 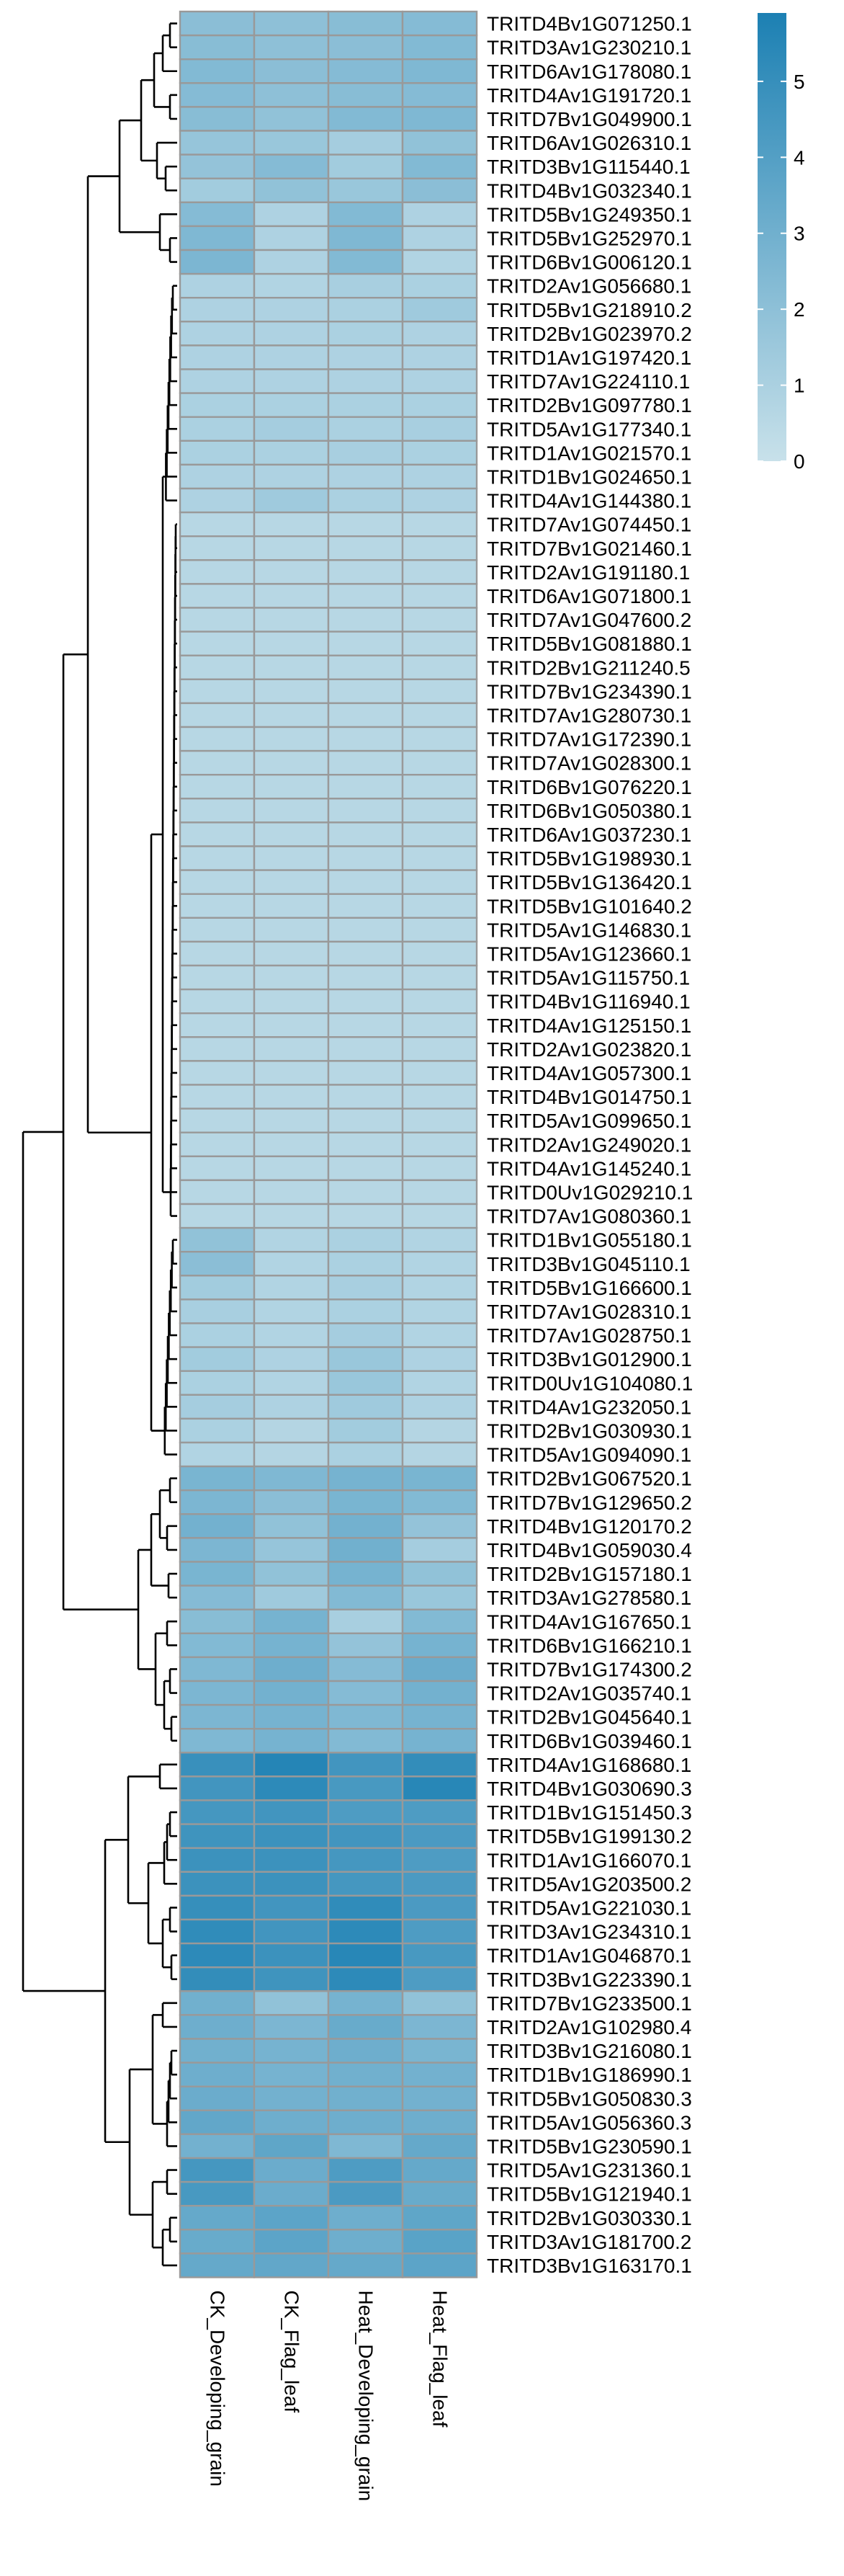 I want to click on row-label: TRITD2Bv1G097780.1, so click(x=589, y=405).